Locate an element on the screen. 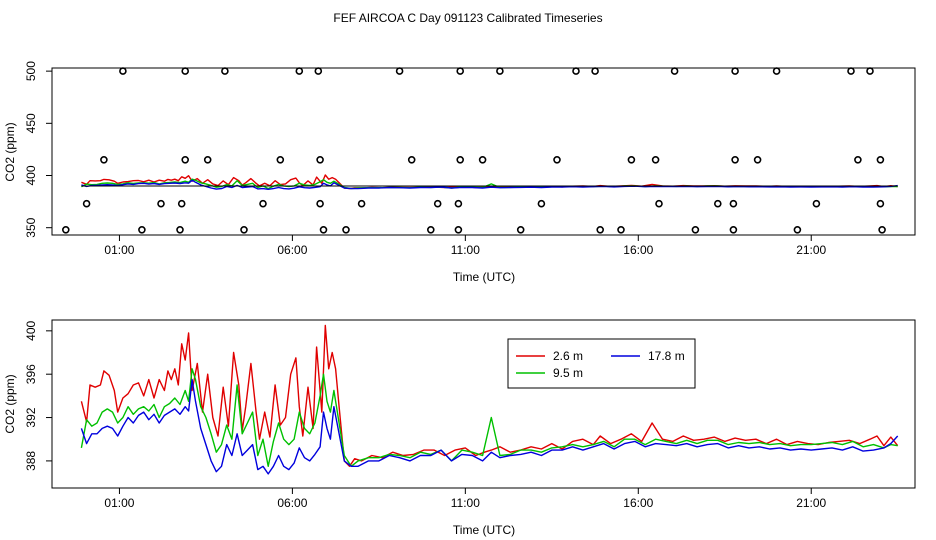 The height and width of the screenshot is (540, 936). top-y-axis: 350 400 450 500 is located at coordinates (38, 149).